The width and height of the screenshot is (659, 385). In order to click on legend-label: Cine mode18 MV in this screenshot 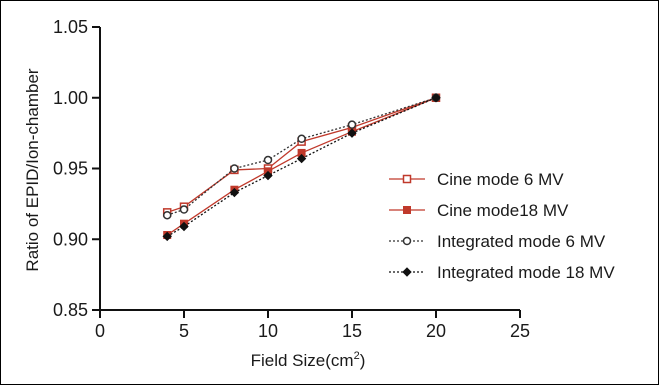, I will do `click(503, 210)`.